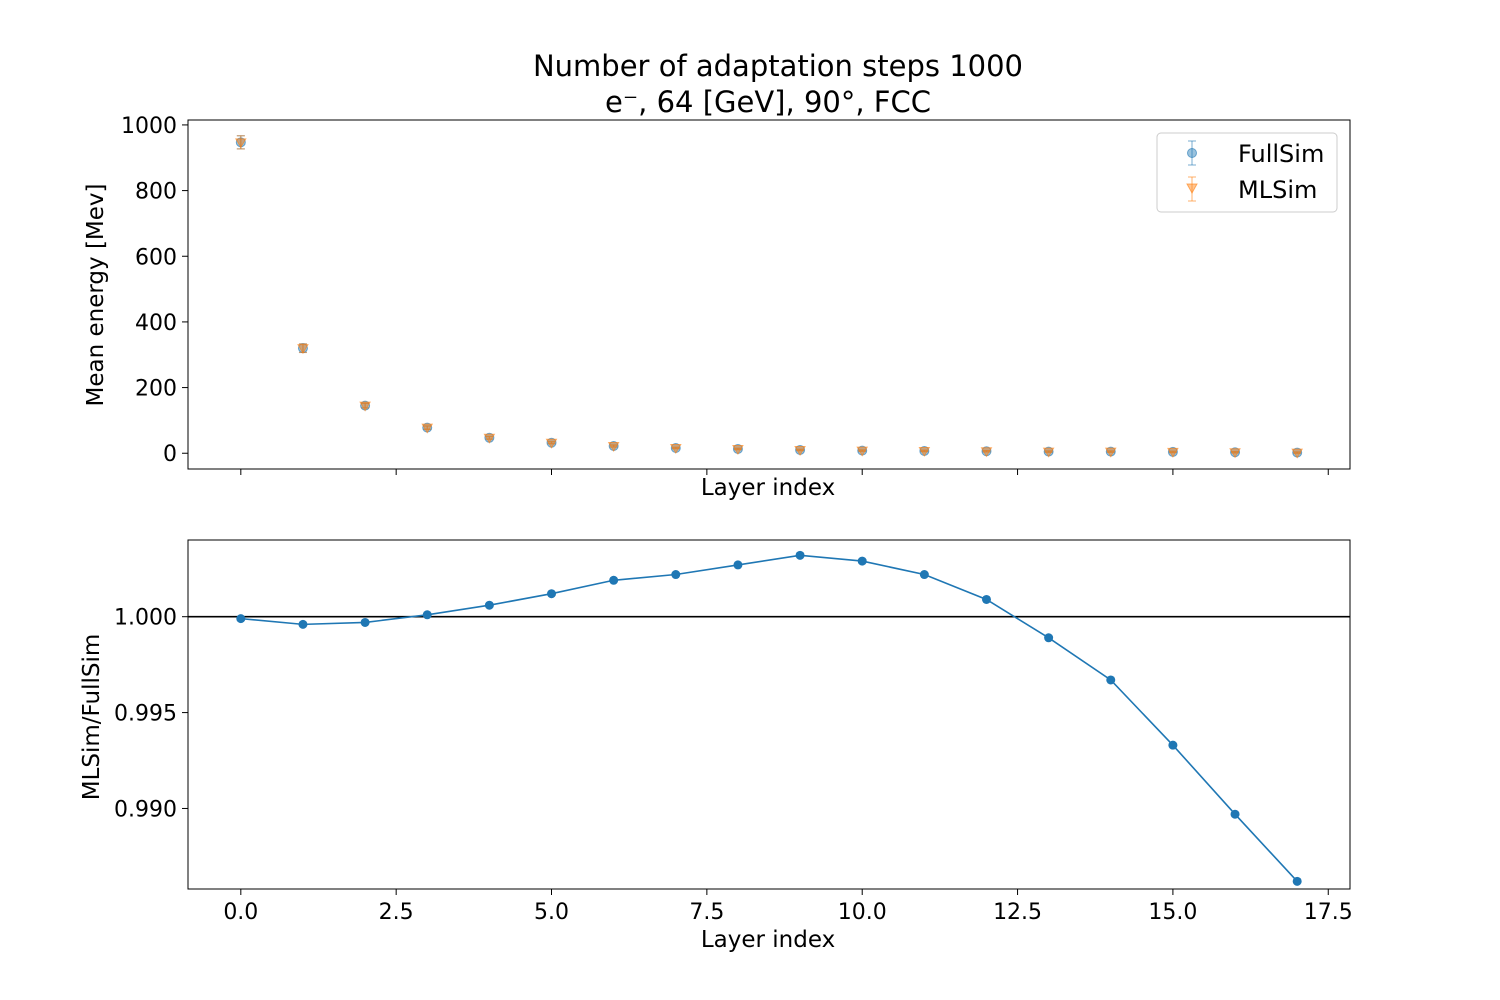  I want to click on legend-fullsim-label: FullSim, so click(1281, 154).